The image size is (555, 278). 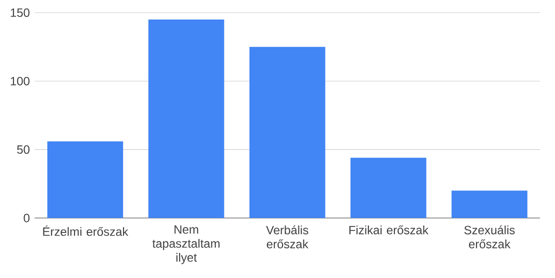 I want to click on y-tick-label: 150, so click(x=20, y=12).